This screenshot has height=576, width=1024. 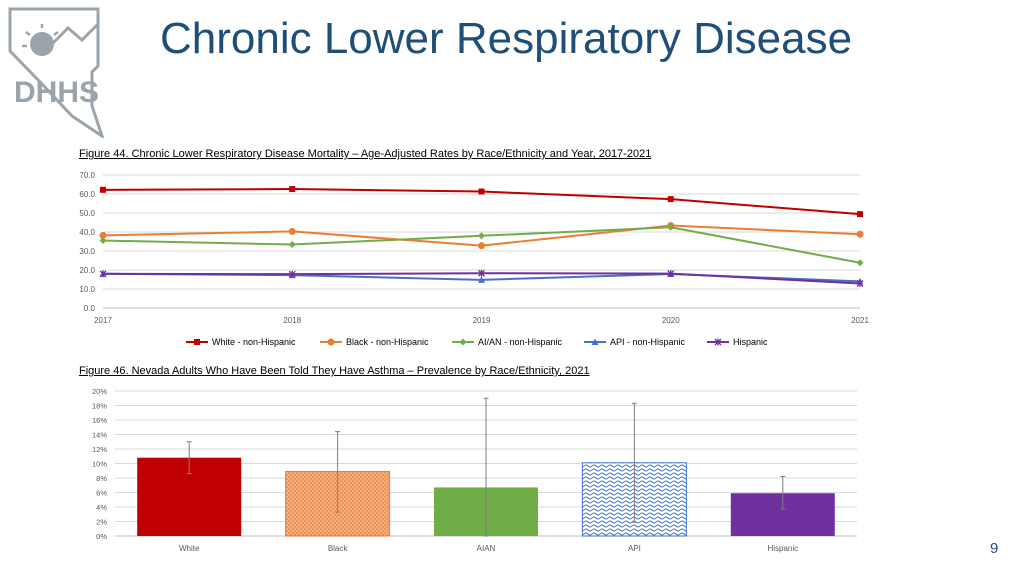 I want to click on legend-item: White - non-Hispanic, so click(x=241, y=342).